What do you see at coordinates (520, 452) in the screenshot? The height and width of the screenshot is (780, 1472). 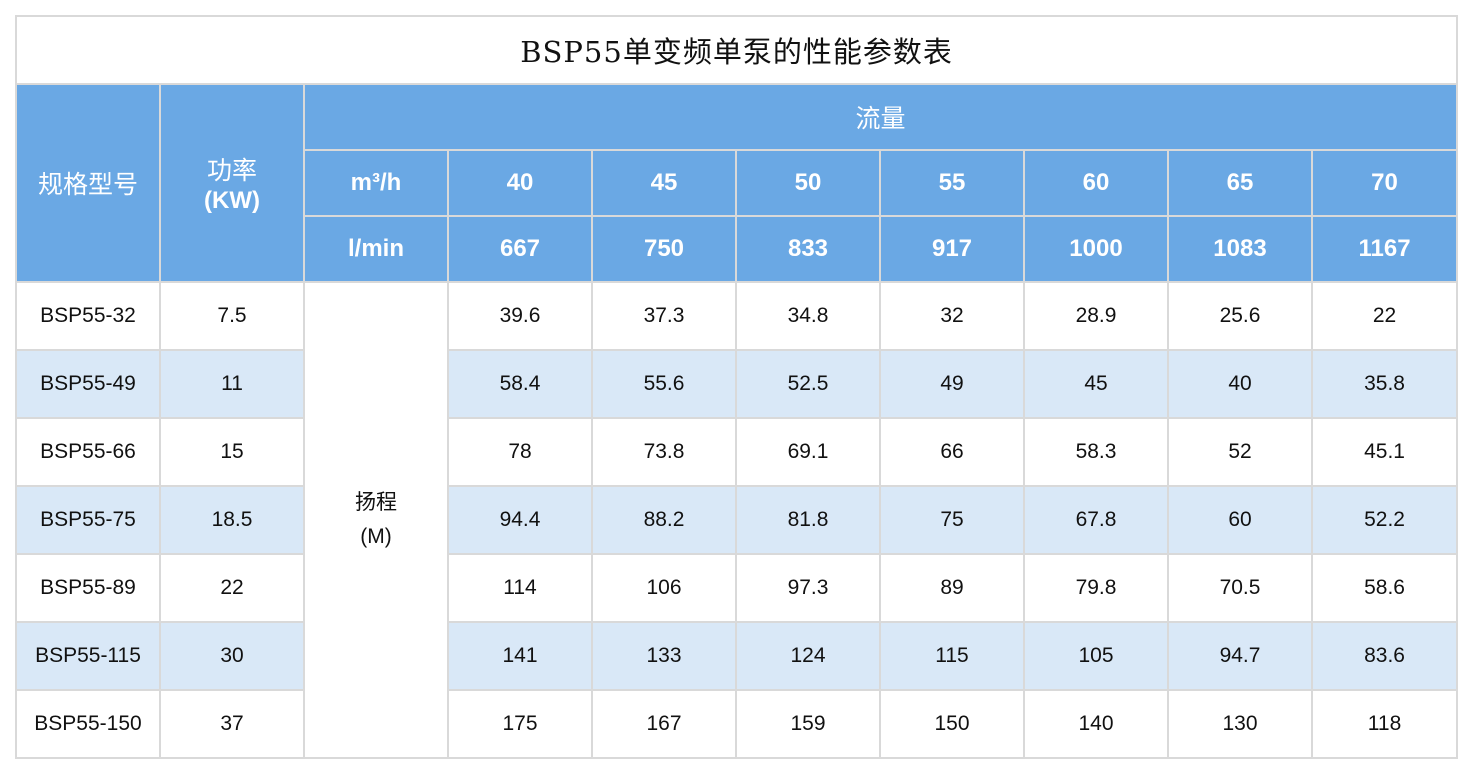 I see `head-value-cell: 78` at bounding box center [520, 452].